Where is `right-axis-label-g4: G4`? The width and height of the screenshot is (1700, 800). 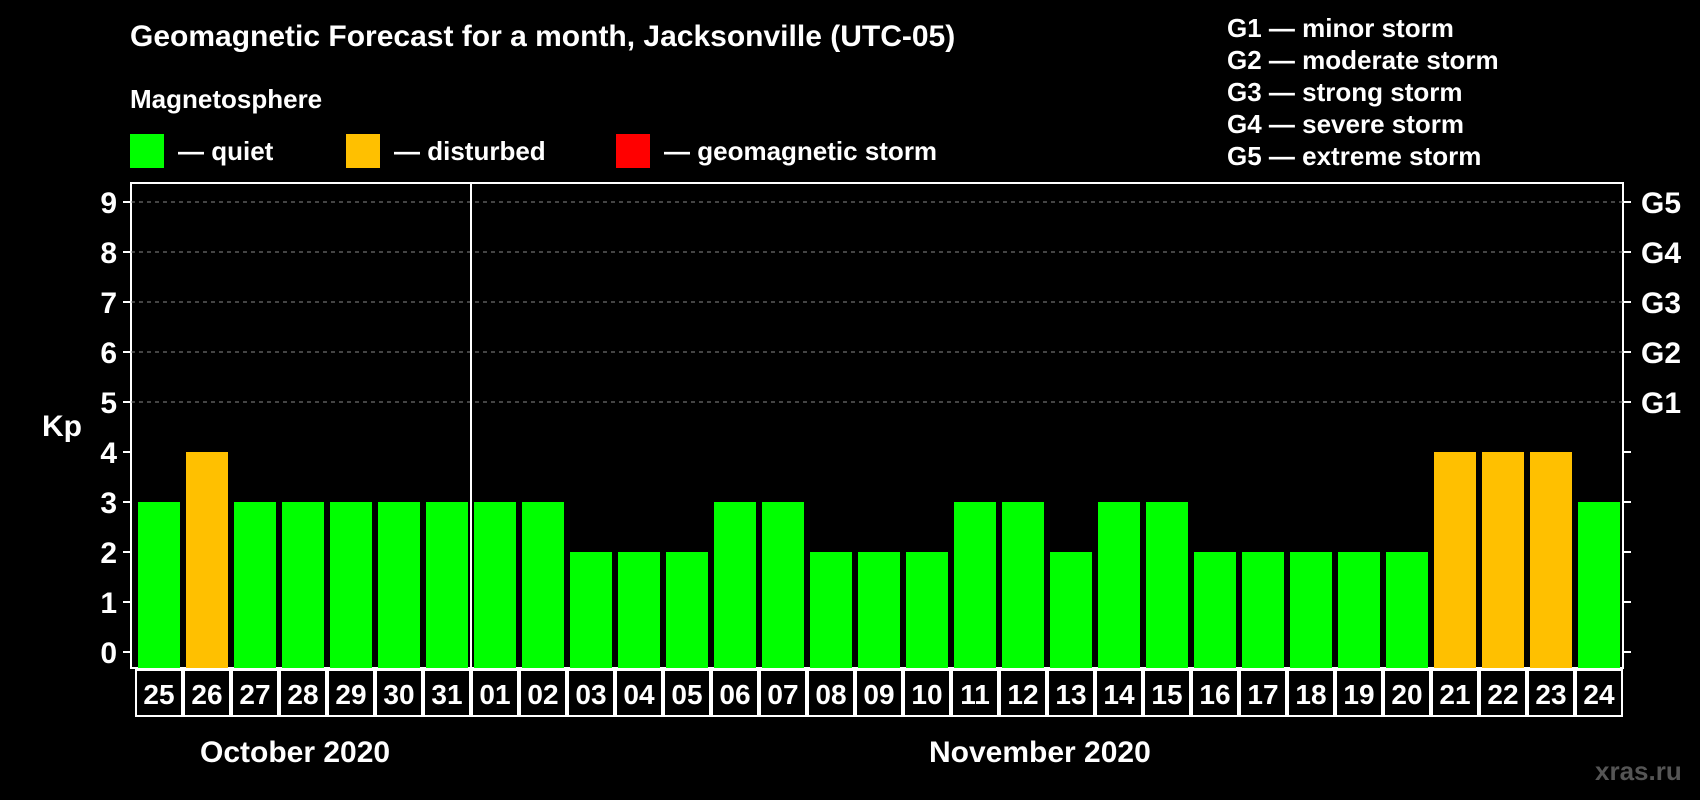 right-axis-label-g4: G4 is located at coordinates (1661, 253).